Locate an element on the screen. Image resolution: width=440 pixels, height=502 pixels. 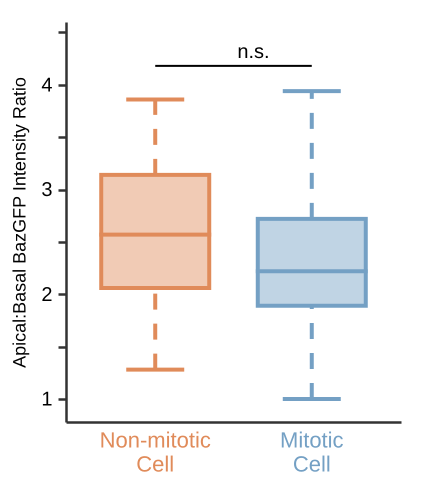
annotation: n.s. is located at coordinates (253, 51).